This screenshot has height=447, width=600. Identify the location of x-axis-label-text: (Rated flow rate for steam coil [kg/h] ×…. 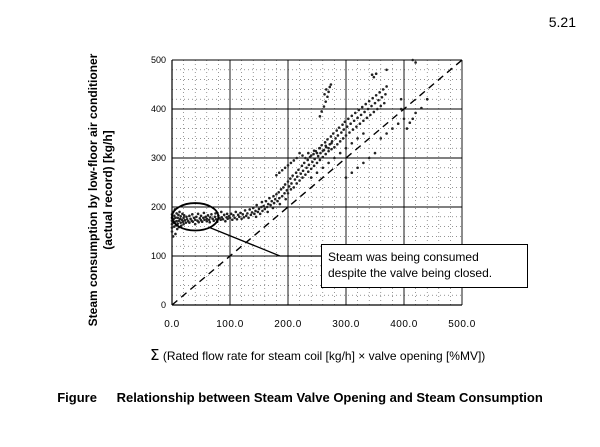
(324, 356).